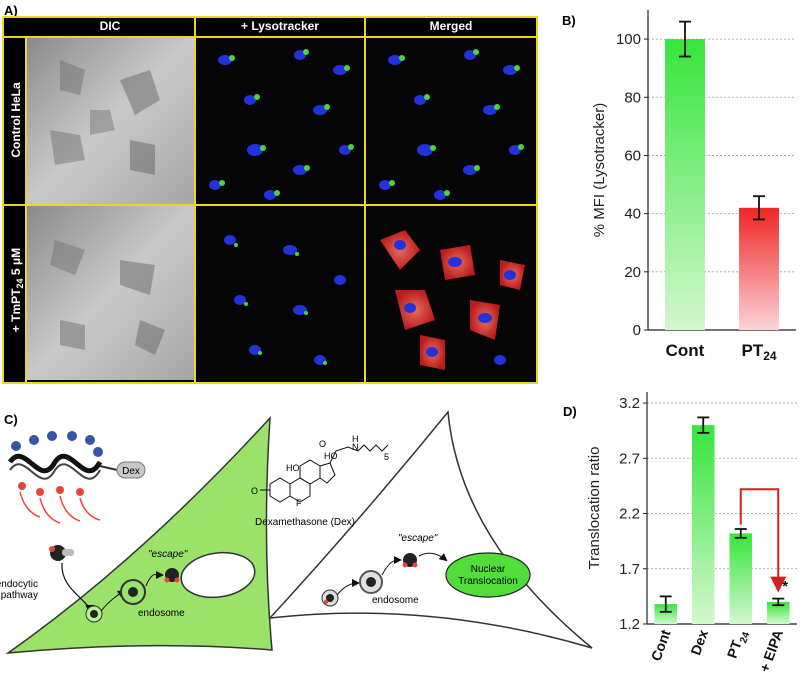  I want to click on y-tick-label: 80, so click(632, 97).